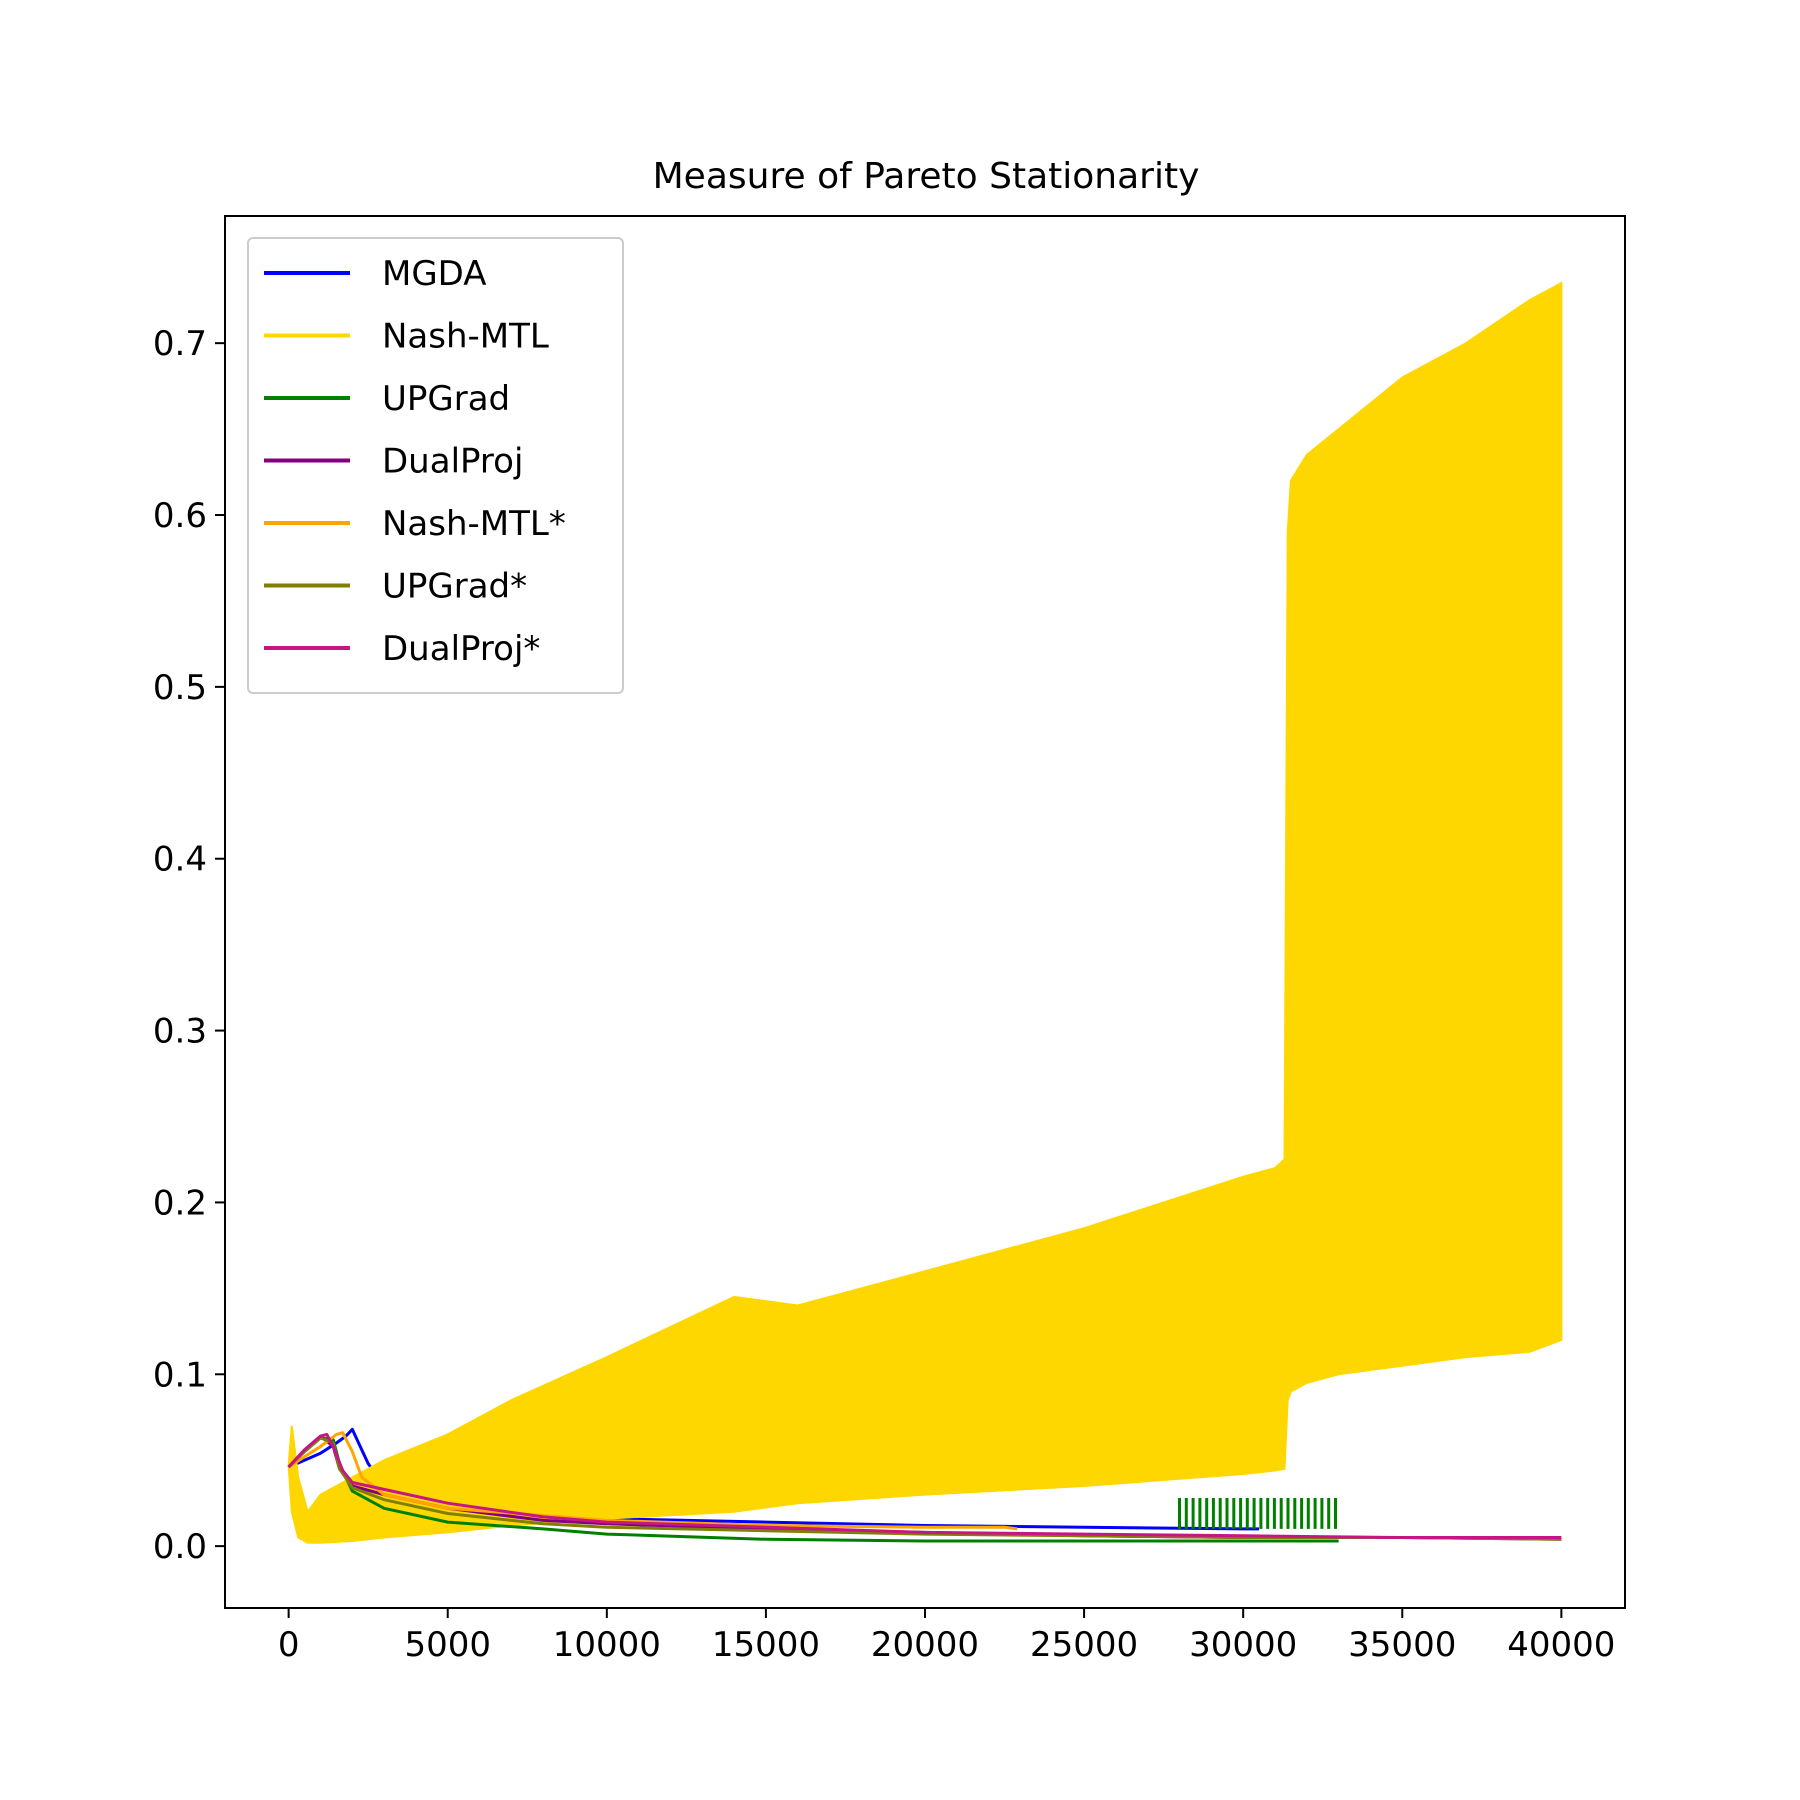 This screenshot has width=1800, height=1800. Describe the element at coordinates (180, 688) in the screenshot. I see `y-tick-label: 0.5` at that location.